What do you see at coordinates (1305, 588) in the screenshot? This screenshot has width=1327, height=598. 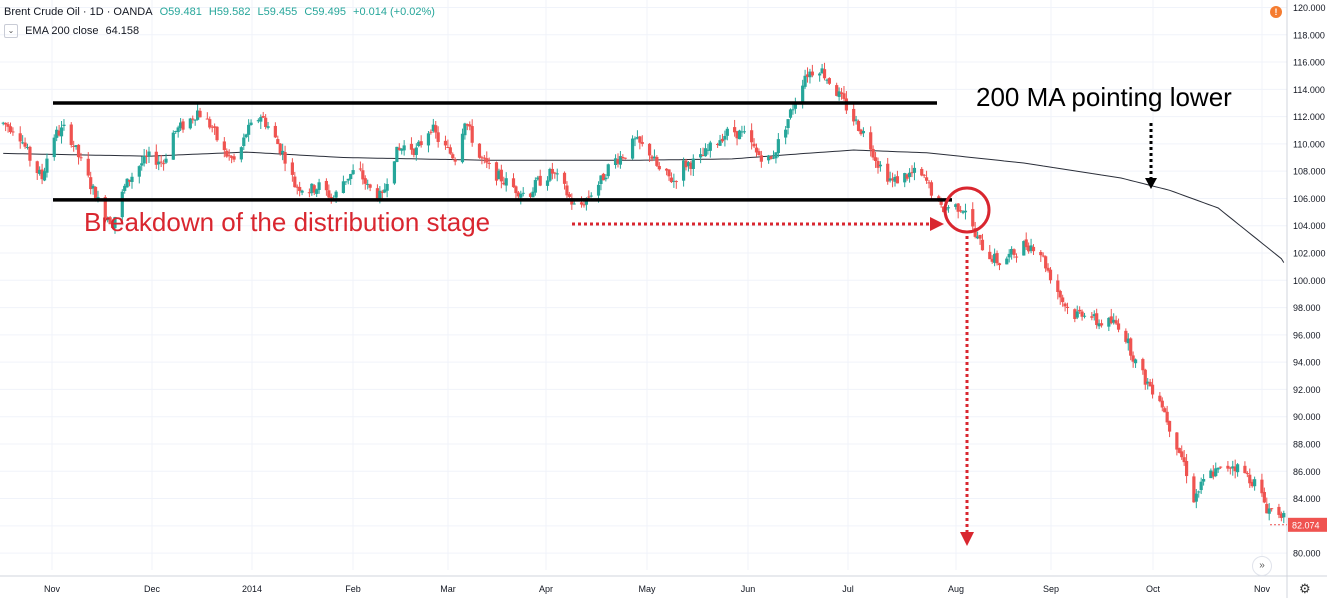 I see `gear-icon: ⚙` at bounding box center [1305, 588].